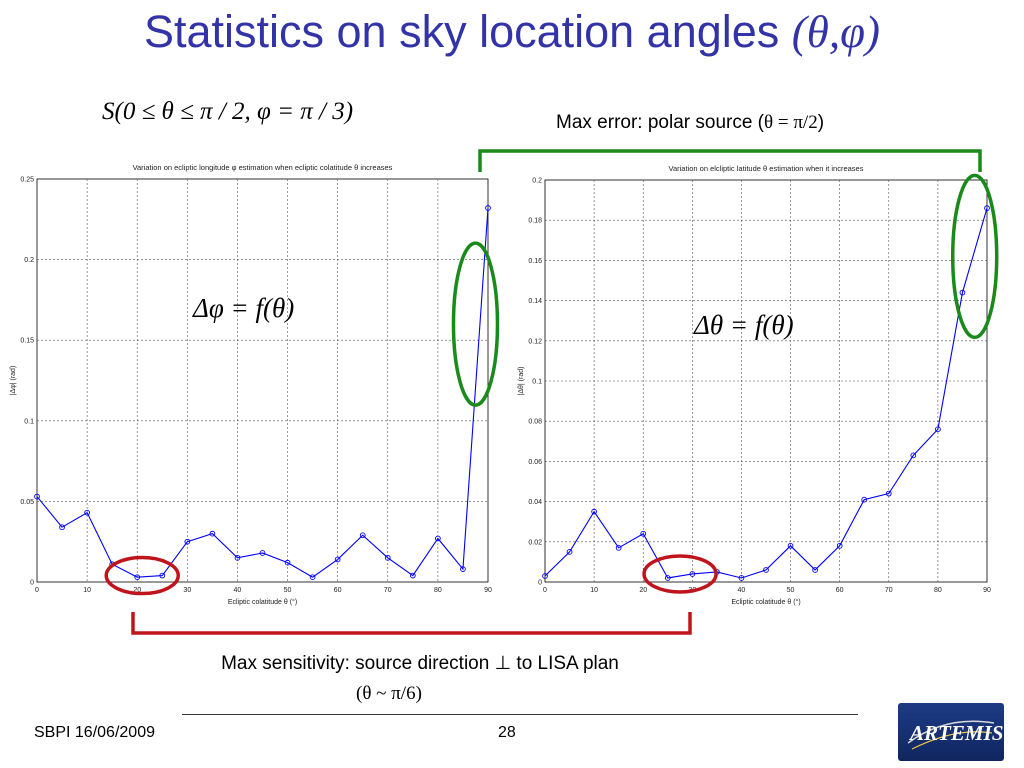 Image resolution: width=1024 pixels, height=768 pixels. What do you see at coordinates (535, 422) in the screenshot?
I see `y-tick-label: 0.08` at bounding box center [535, 422].